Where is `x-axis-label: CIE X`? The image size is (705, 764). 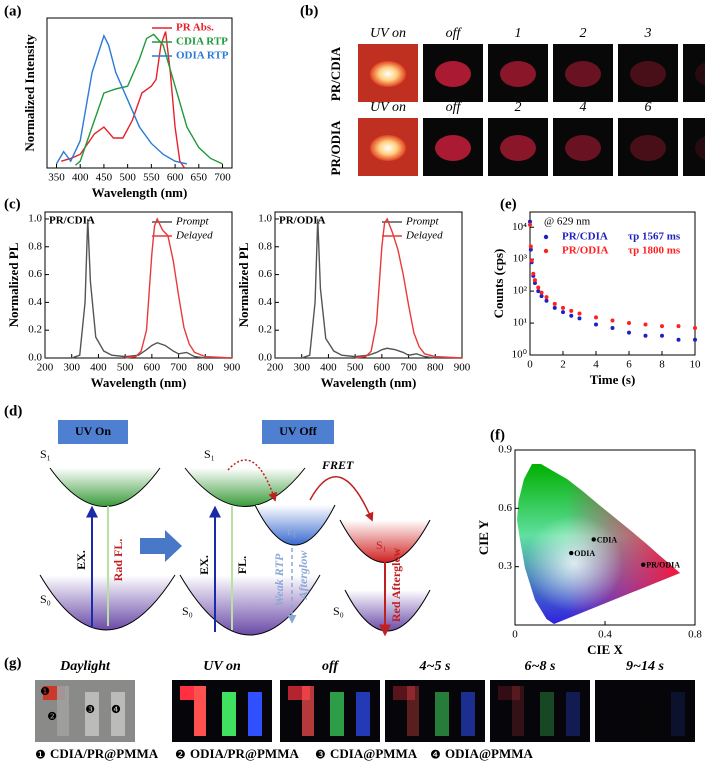 x-axis-label: CIE X is located at coordinates (605, 649).